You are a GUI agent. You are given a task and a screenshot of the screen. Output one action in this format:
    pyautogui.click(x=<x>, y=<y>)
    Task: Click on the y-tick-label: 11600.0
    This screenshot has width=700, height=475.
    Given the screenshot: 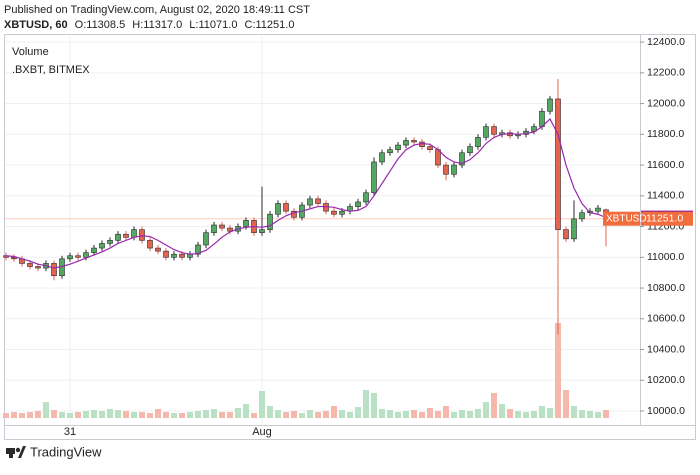 What is the action you would take?
    pyautogui.click(x=665, y=165)
    